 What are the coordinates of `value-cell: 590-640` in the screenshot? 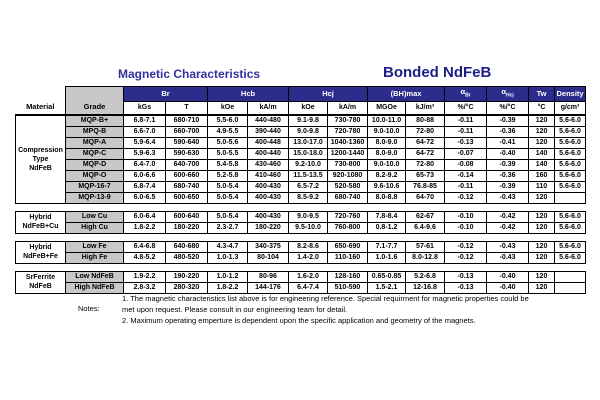 It's located at (186, 142).